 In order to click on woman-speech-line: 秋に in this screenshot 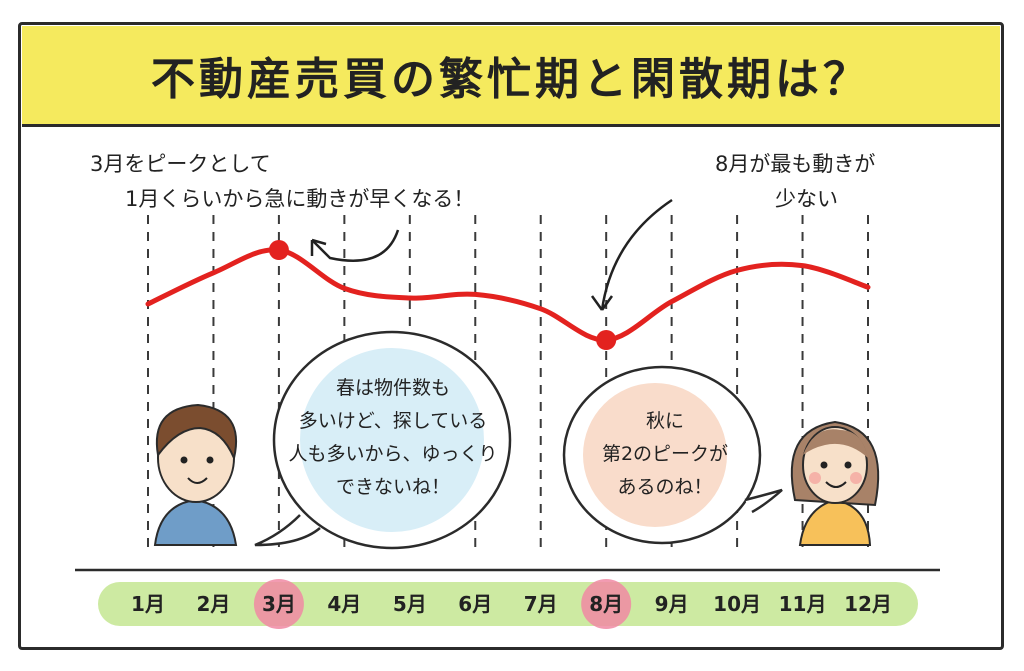, I will do `click(664, 421)`.